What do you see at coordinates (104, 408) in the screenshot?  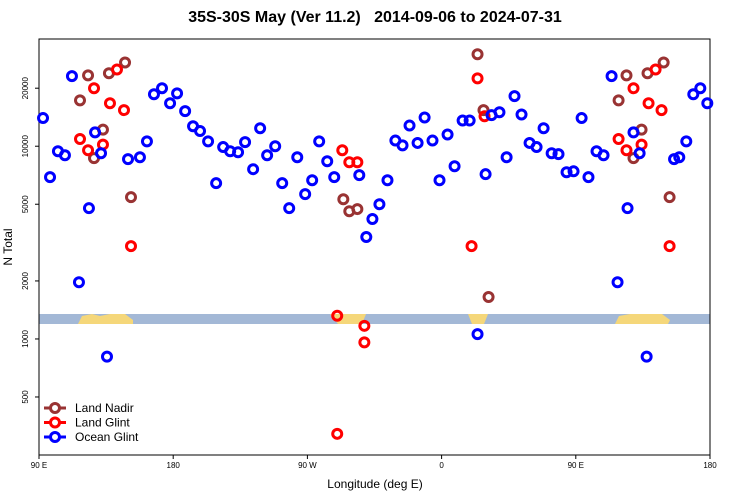 I see `legend-label: Land Nadir` at bounding box center [104, 408].